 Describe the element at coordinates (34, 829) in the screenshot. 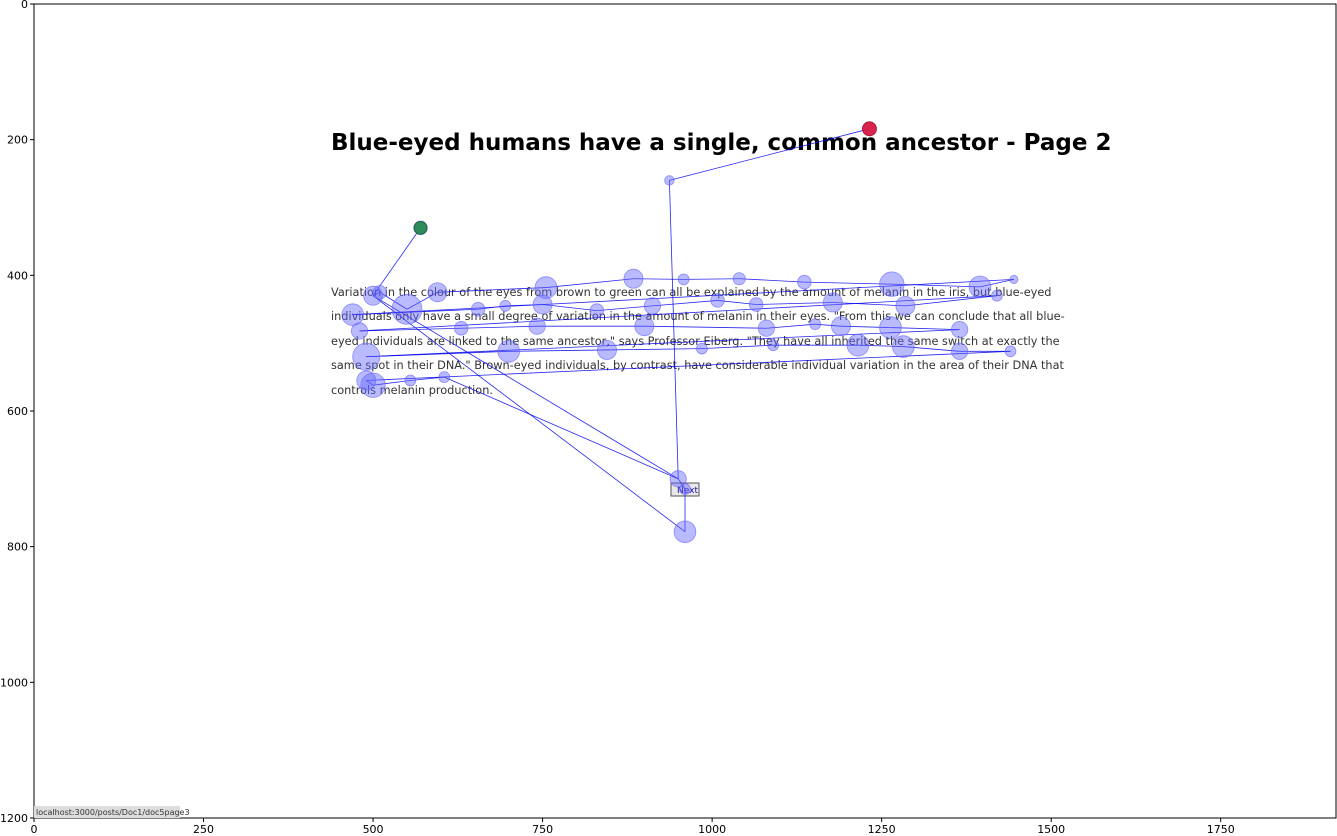

I see `x-tick-label: 0` at that location.